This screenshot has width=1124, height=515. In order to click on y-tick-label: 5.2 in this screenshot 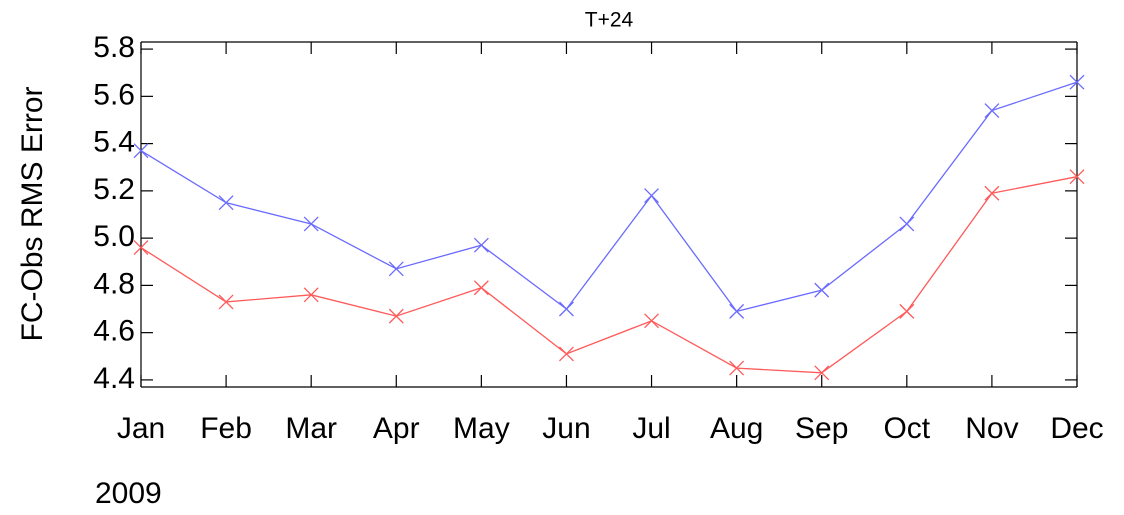, I will do `click(114, 189)`.